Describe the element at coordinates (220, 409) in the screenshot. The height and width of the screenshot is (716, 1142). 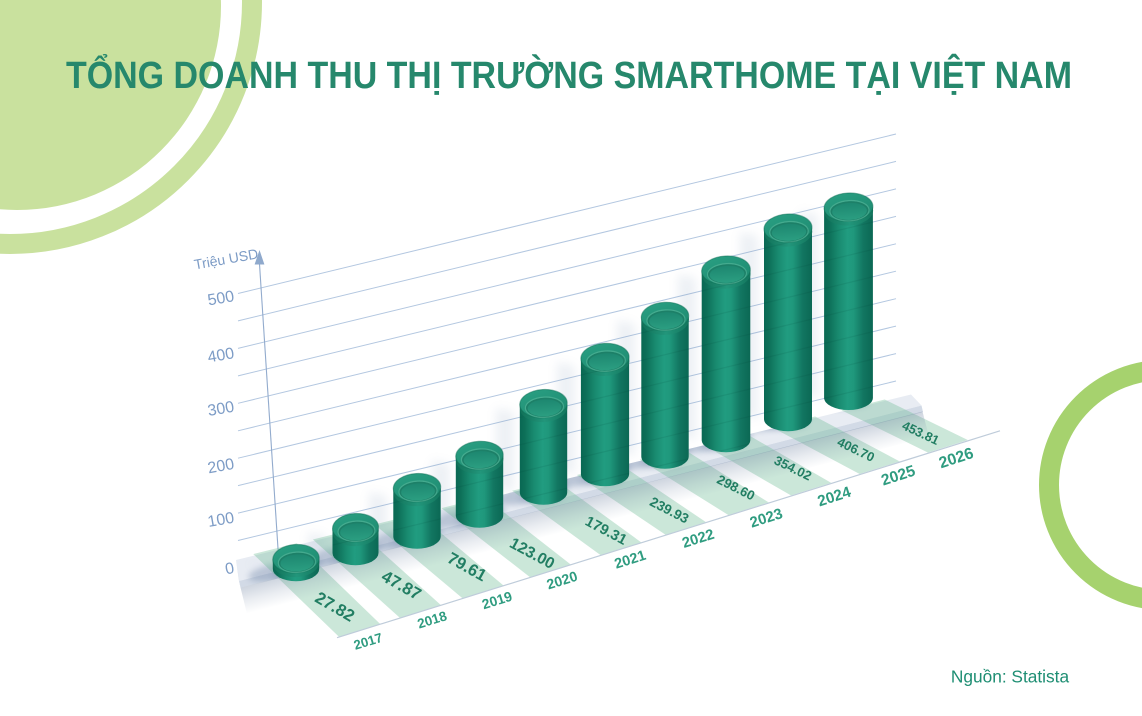
I see `svg-text: 300` at that location.